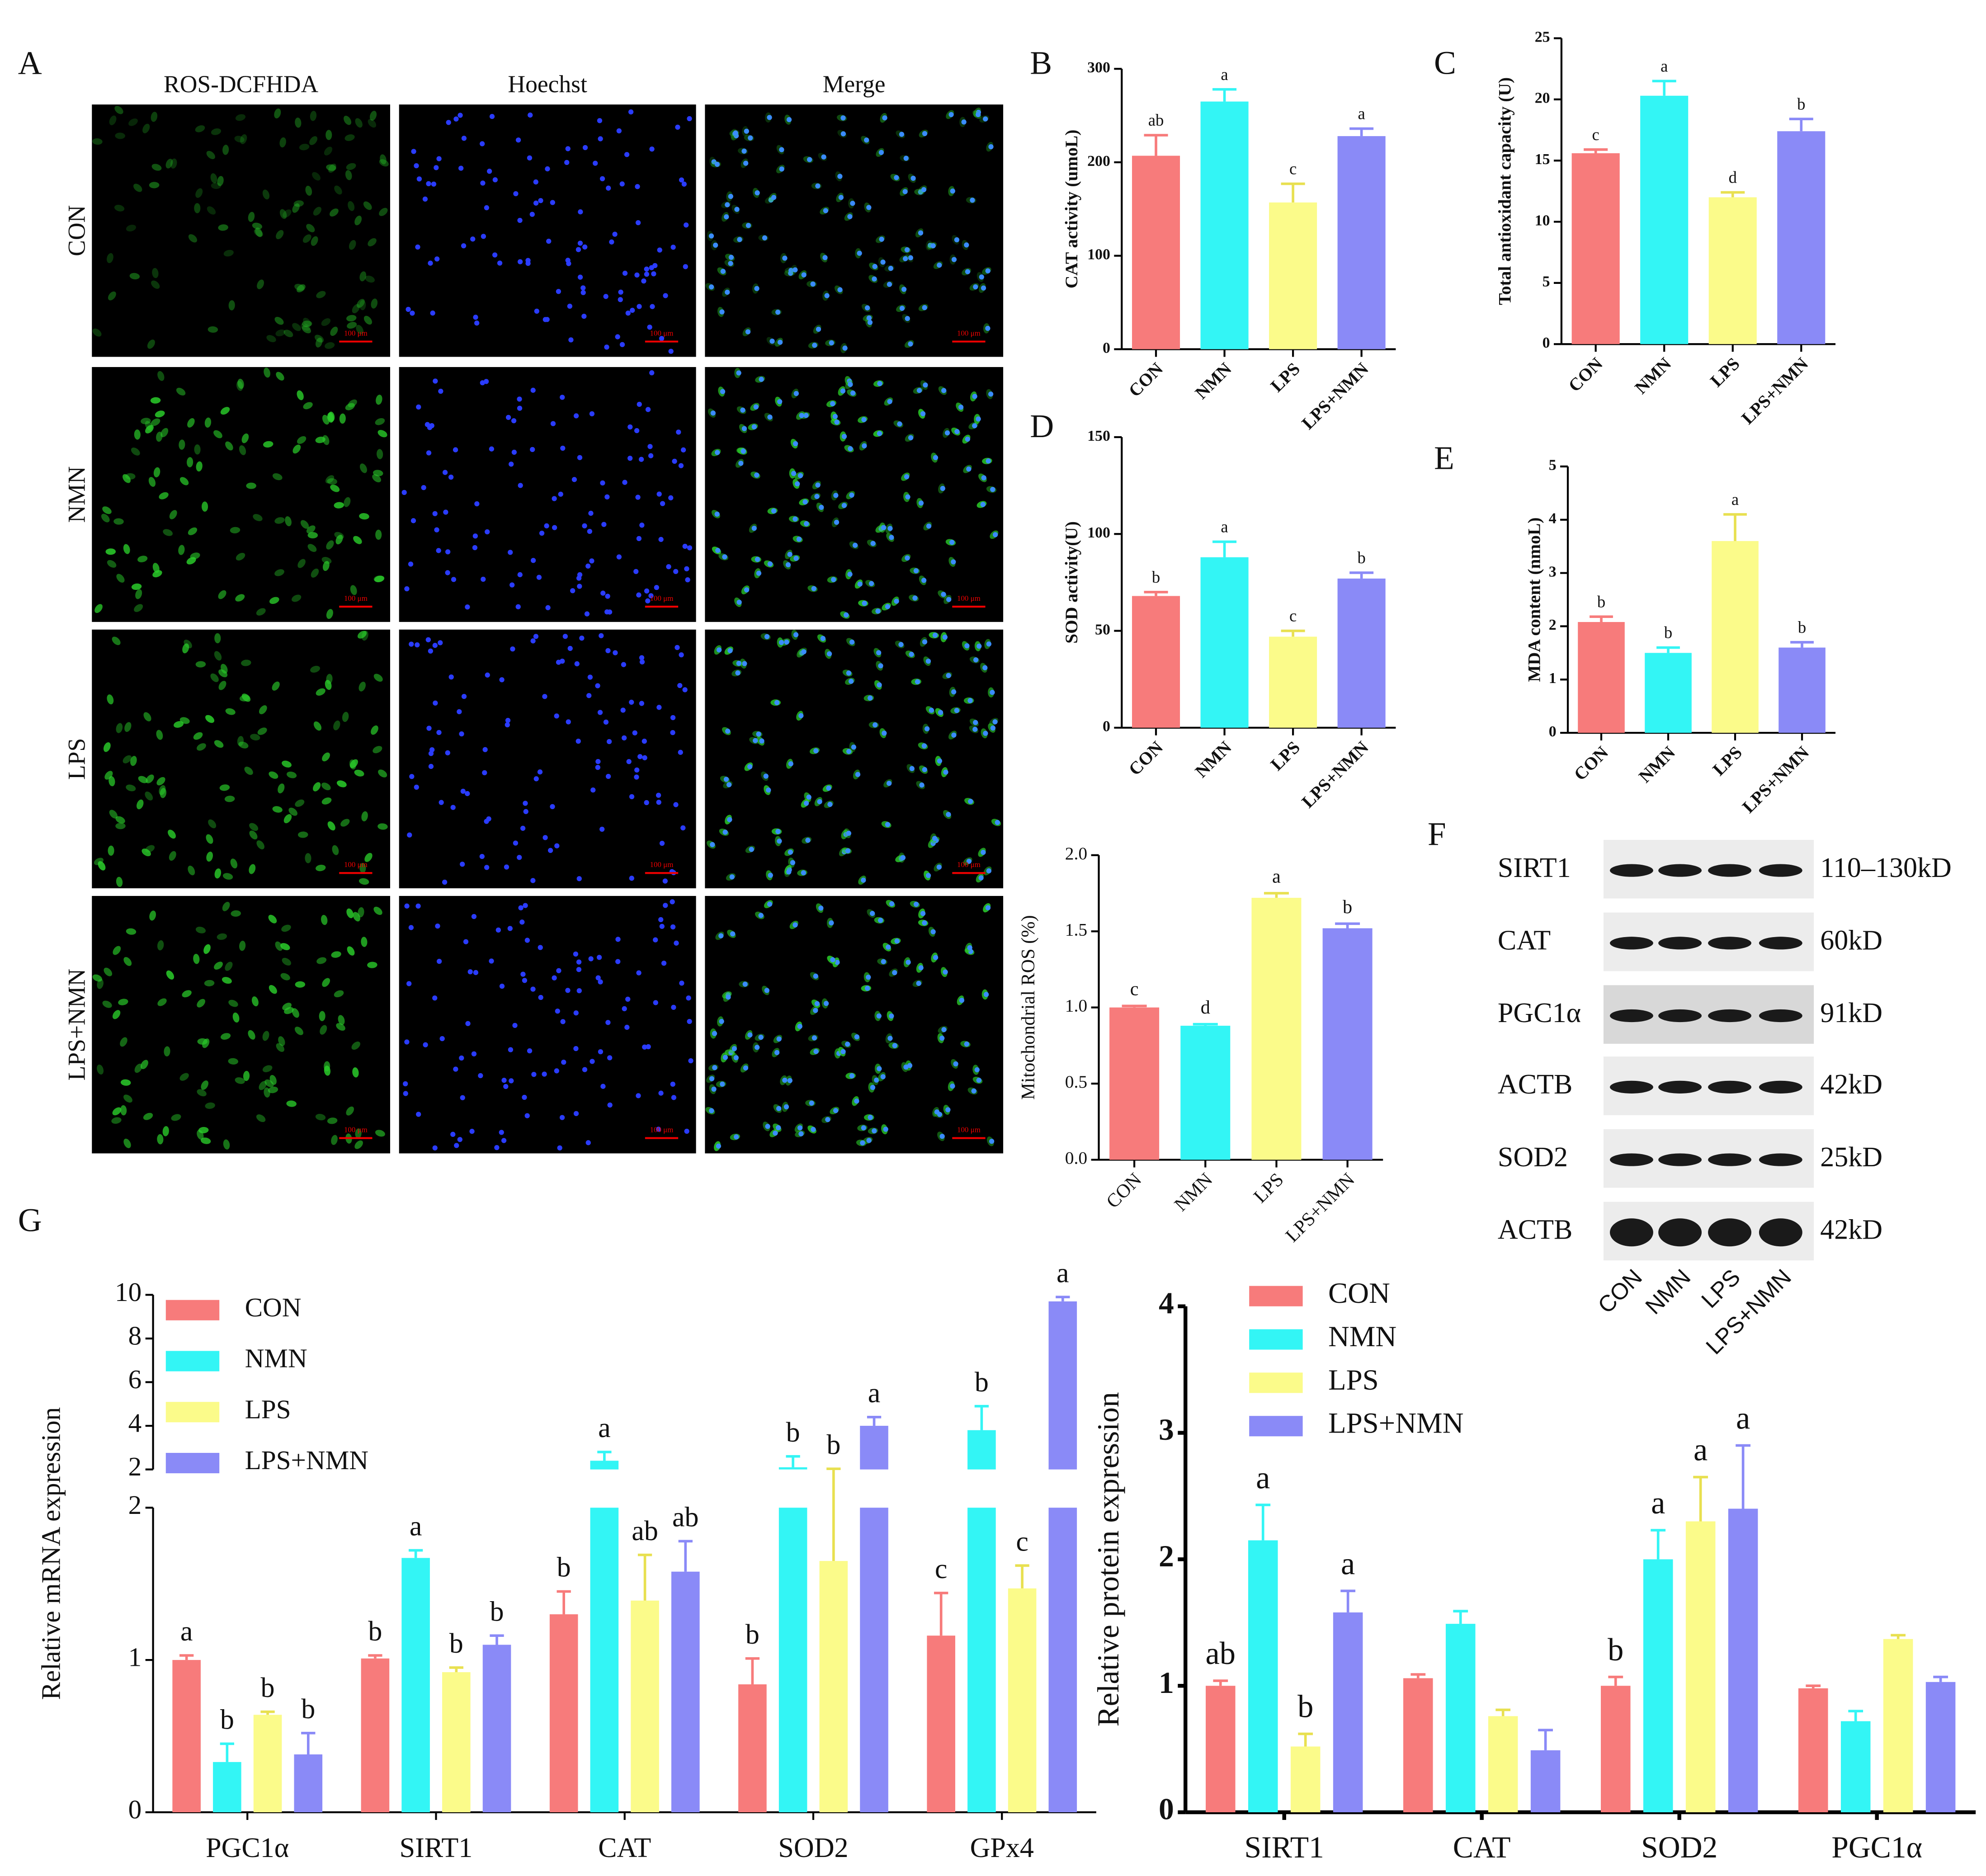  I want to click on panel-label: F, so click(1437, 833).